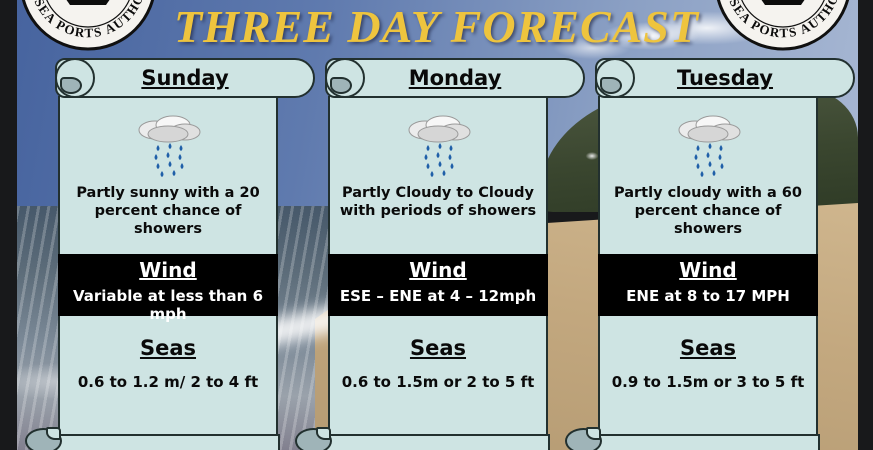  I want to click on day-name: Tuesday, so click(725, 78).